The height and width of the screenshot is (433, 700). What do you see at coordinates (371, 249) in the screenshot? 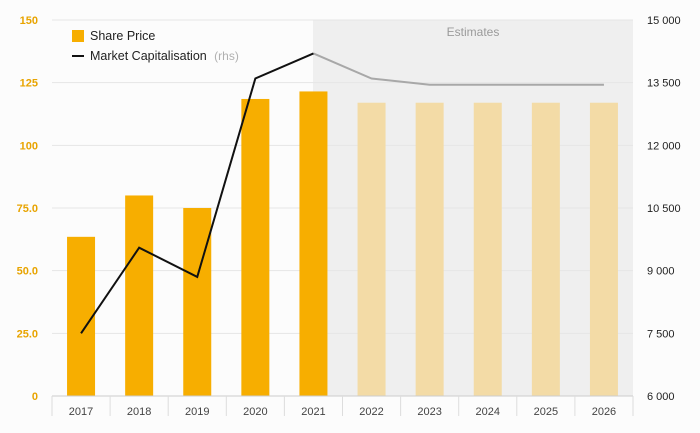
I see `bar-share-price-2022` at bounding box center [371, 249].